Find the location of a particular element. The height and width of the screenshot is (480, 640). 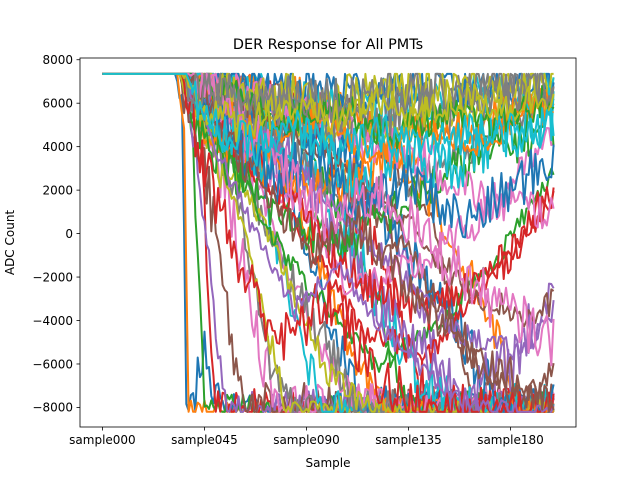

y-tick-label: −4000 is located at coordinates (52, 321).